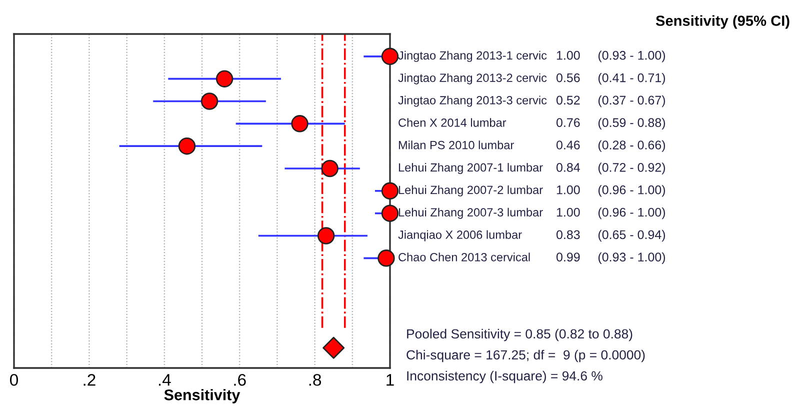 The width and height of the screenshot is (798, 407). What do you see at coordinates (90, 380) in the screenshot?
I see `x-tick-label: .2` at bounding box center [90, 380].